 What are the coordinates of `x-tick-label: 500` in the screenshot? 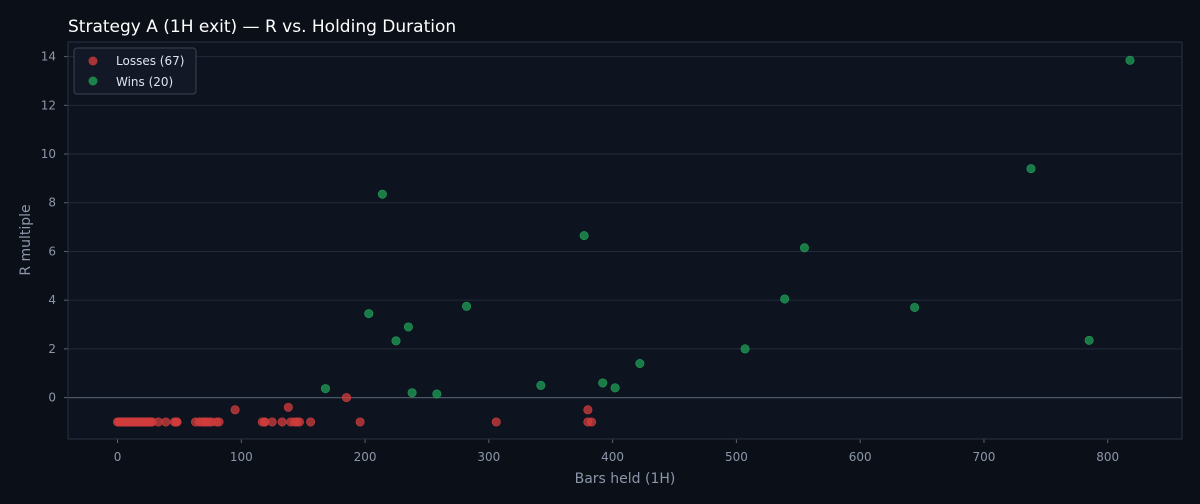 It's located at (736, 457).